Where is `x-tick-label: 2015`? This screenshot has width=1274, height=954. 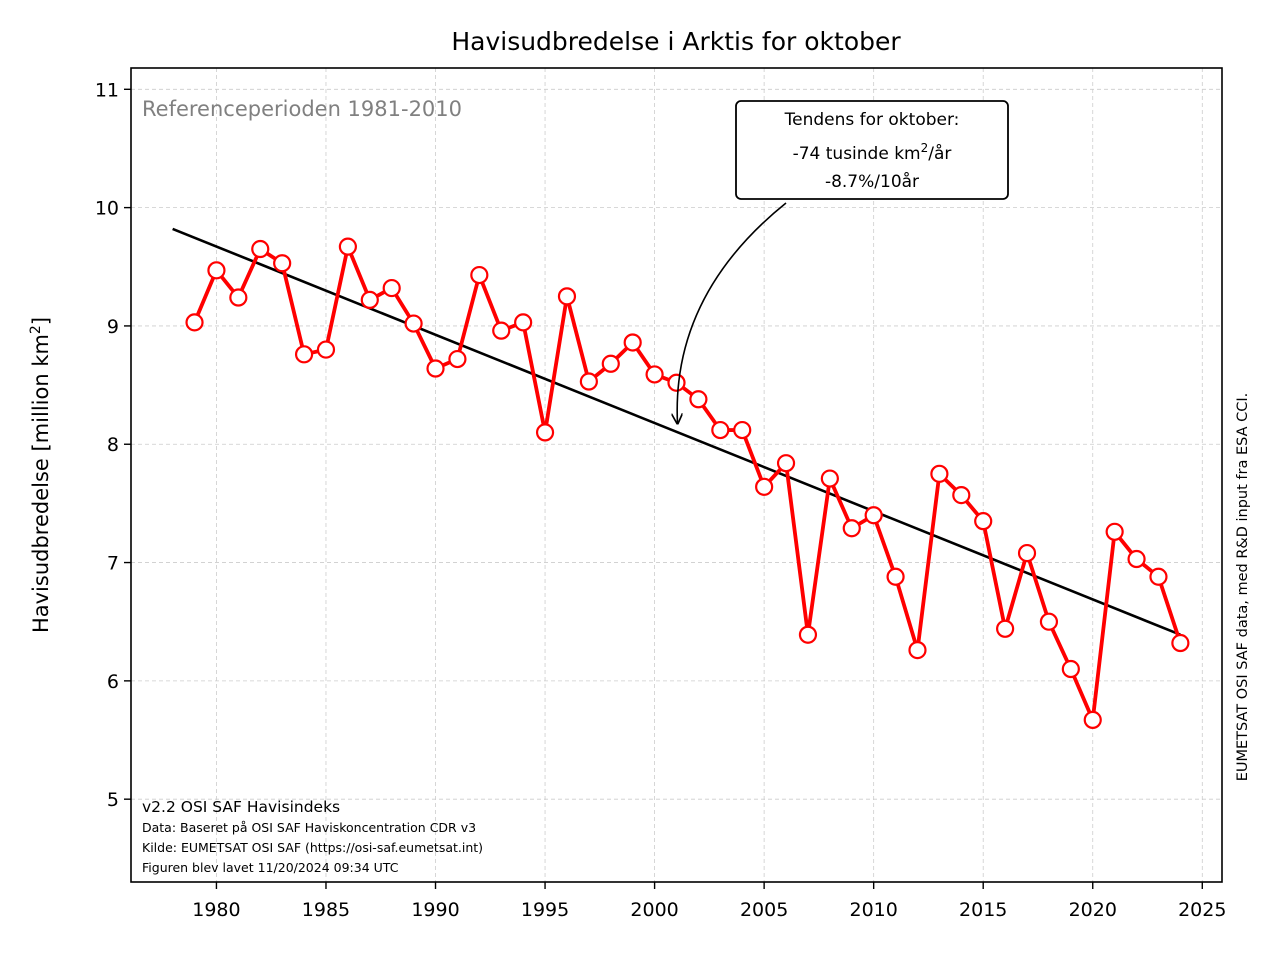
x-tick-label: 2015 is located at coordinates (983, 910).